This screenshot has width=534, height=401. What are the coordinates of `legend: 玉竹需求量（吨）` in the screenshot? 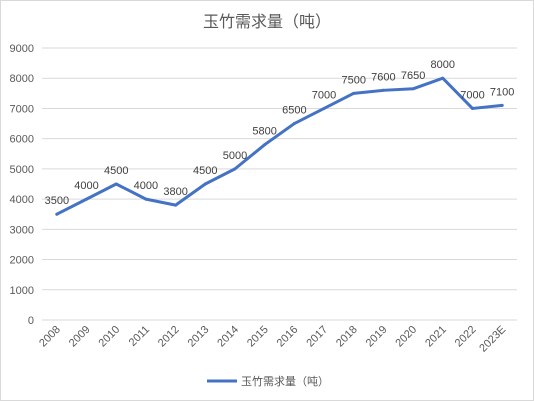 It's located at (268, 381).